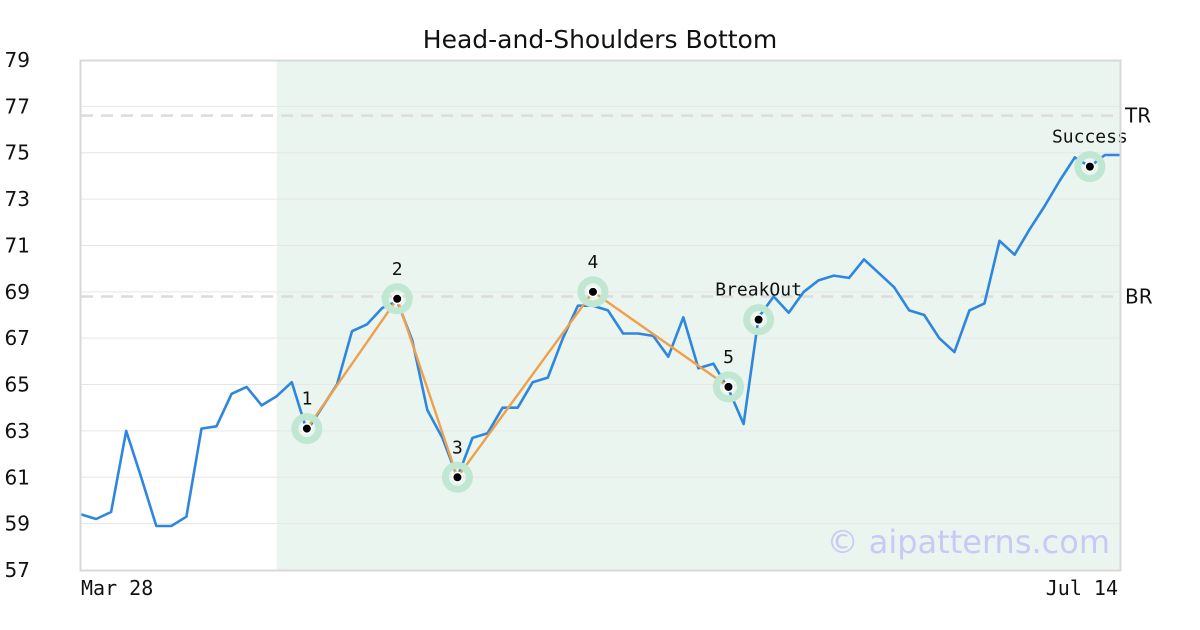 Image resolution: width=1200 pixels, height=630 pixels. I want to click on y-tick-label: 71, so click(17, 245).